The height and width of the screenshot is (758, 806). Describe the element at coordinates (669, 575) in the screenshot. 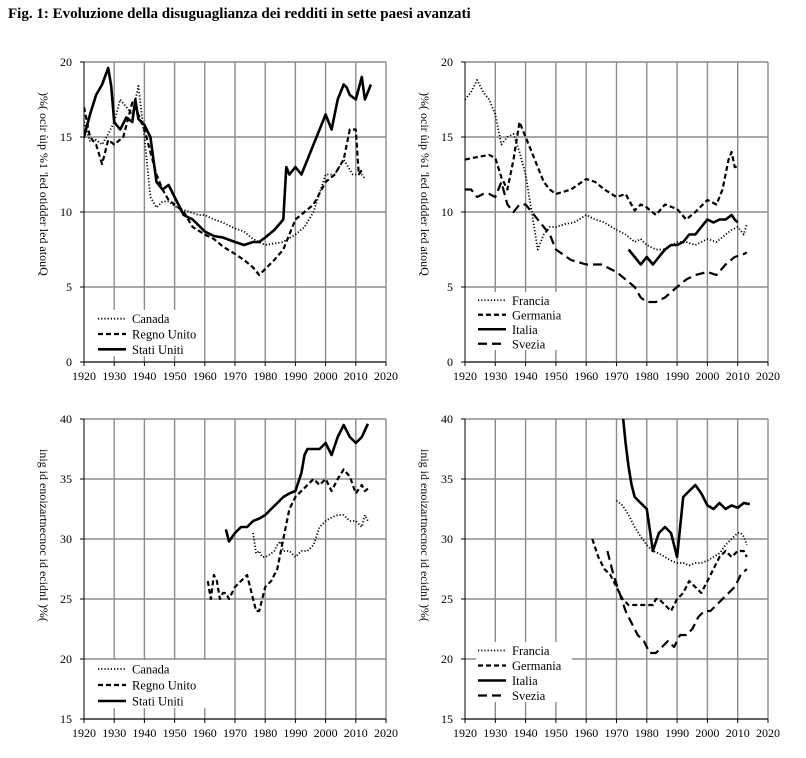

I see `series-line-germania` at that location.